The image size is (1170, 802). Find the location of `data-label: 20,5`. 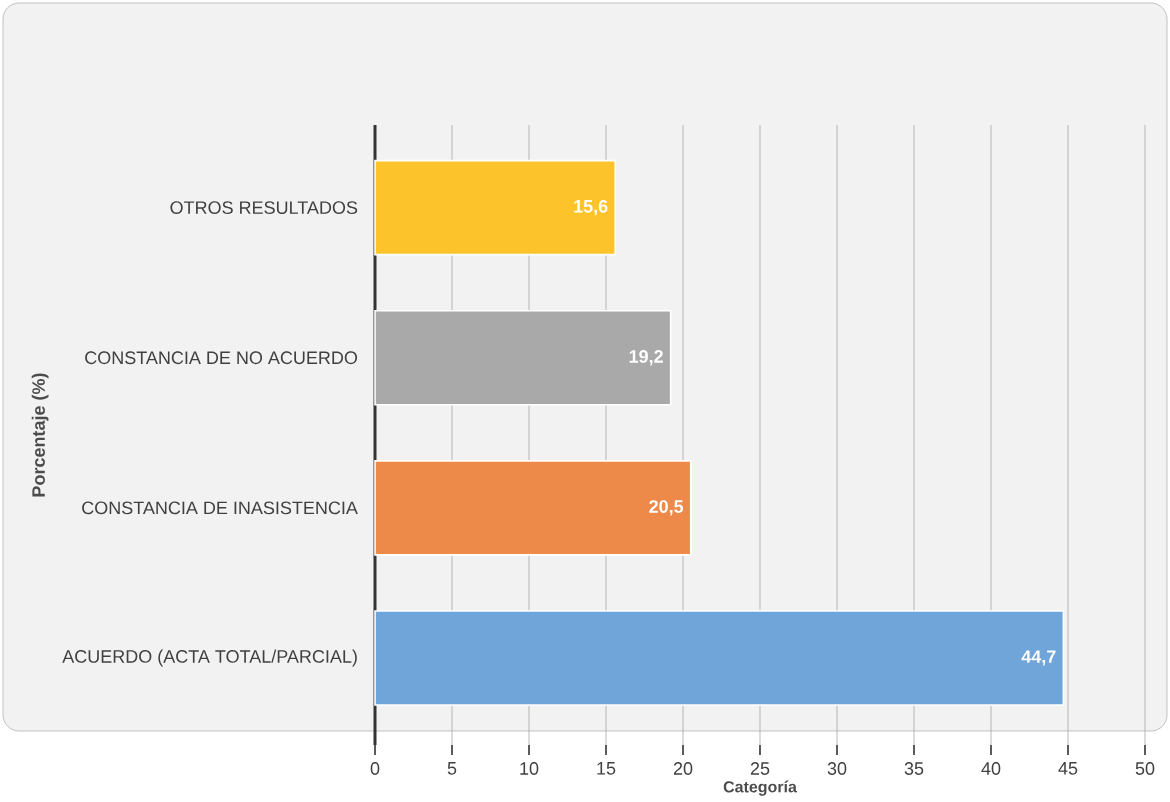

data-label: 20,5 is located at coordinates (666, 507).